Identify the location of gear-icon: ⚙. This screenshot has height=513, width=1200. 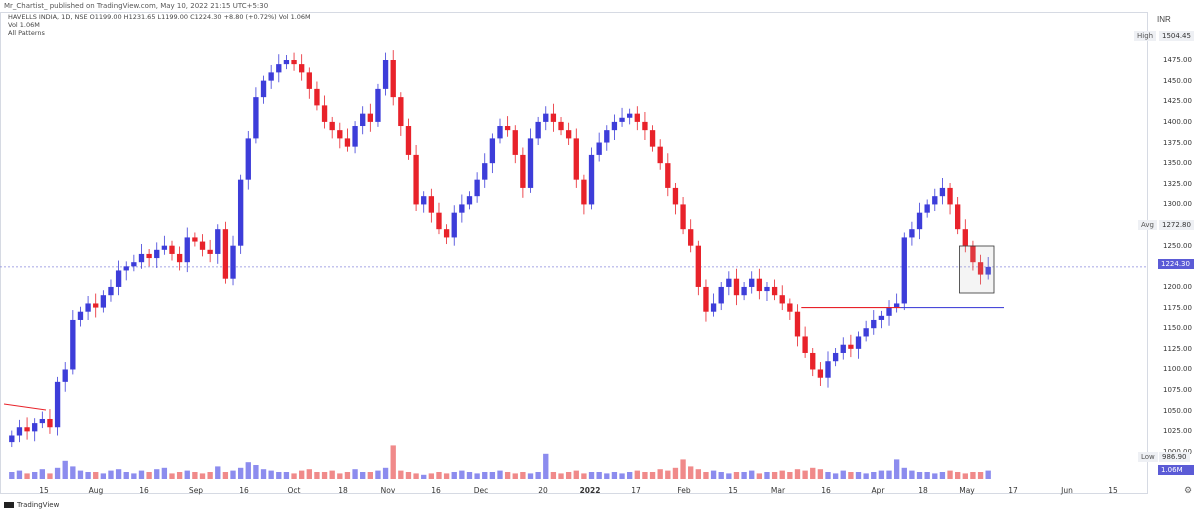
(1188, 490).